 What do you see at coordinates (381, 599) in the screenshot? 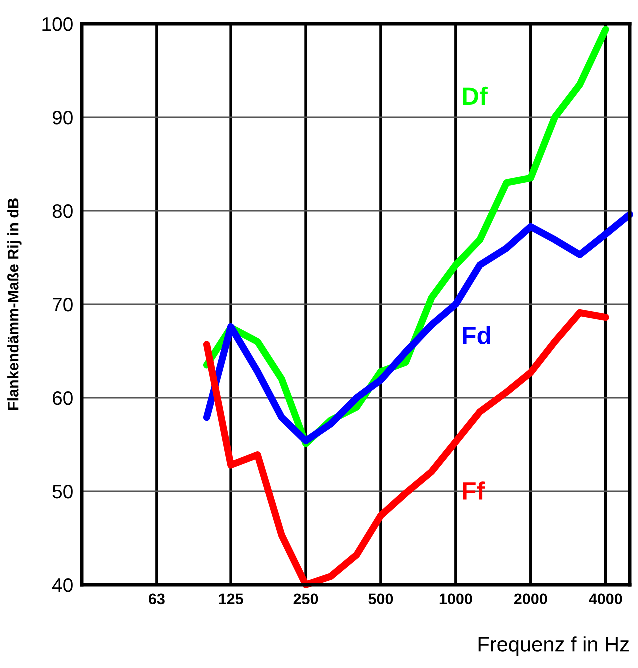
I see `x-tick-label: 500` at bounding box center [381, 599].